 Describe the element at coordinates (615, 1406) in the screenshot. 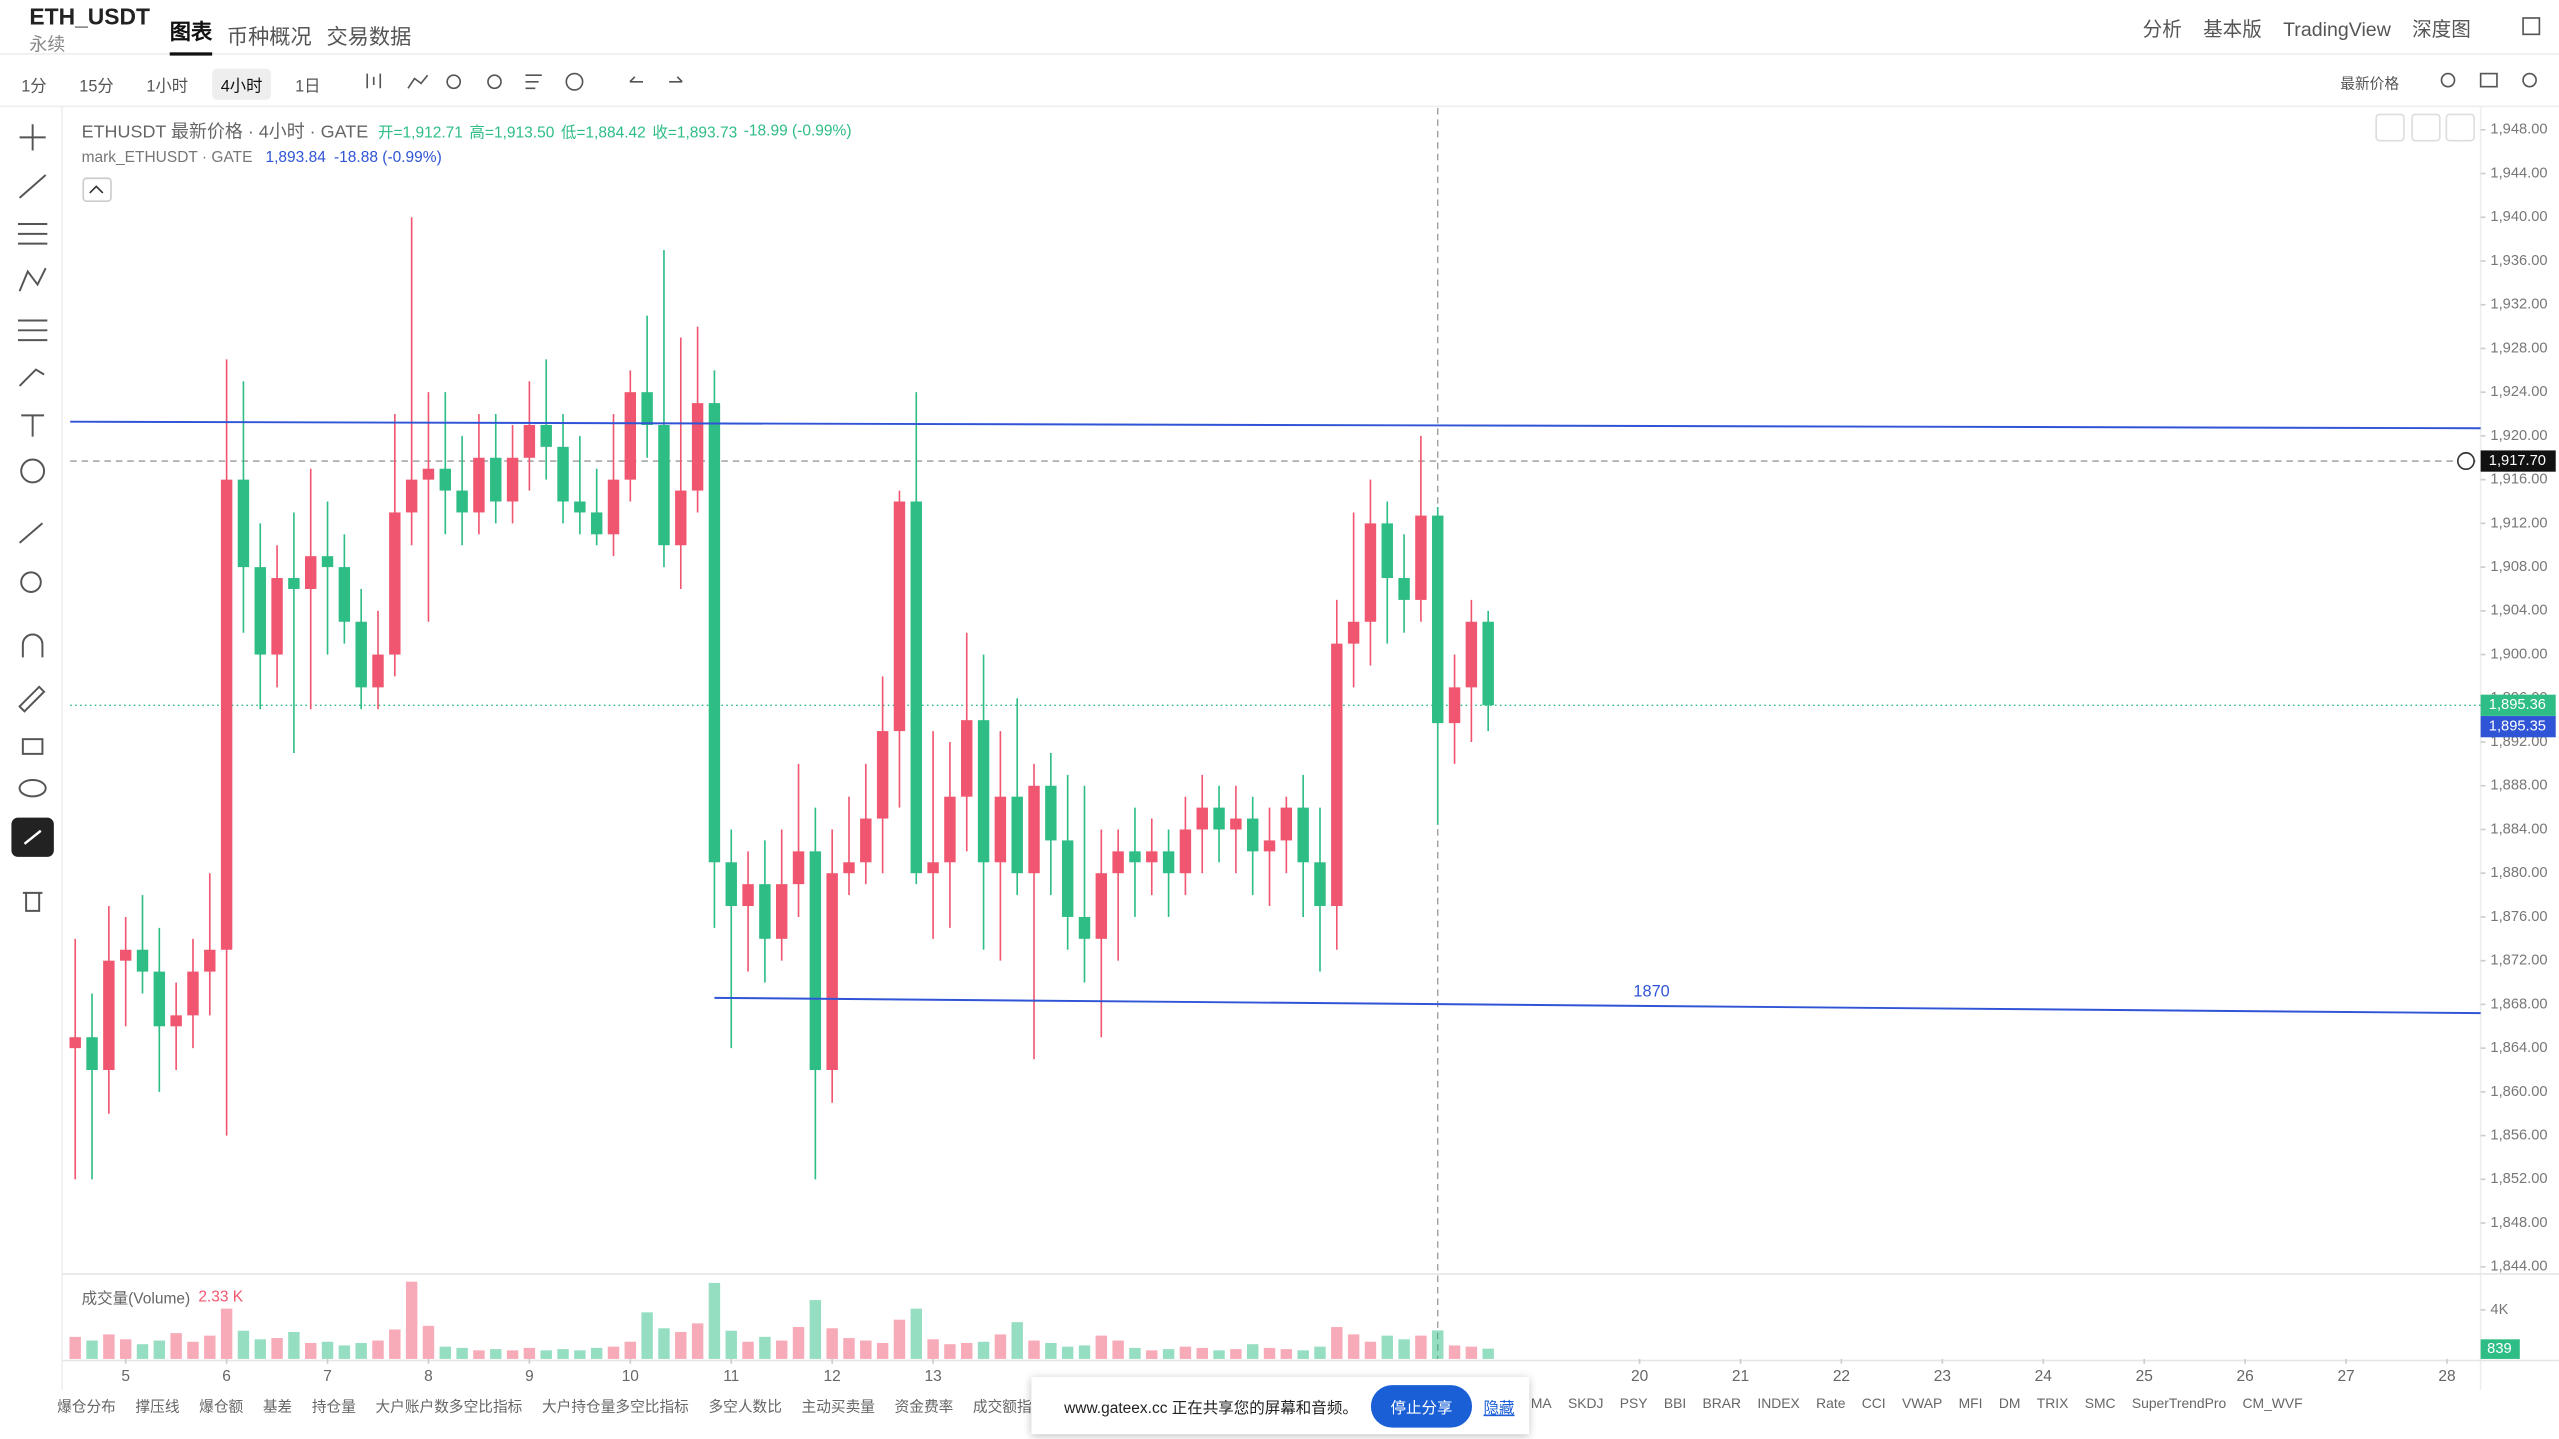

I see `indicator-tab: 大户持仓量多空比指标` at that location.